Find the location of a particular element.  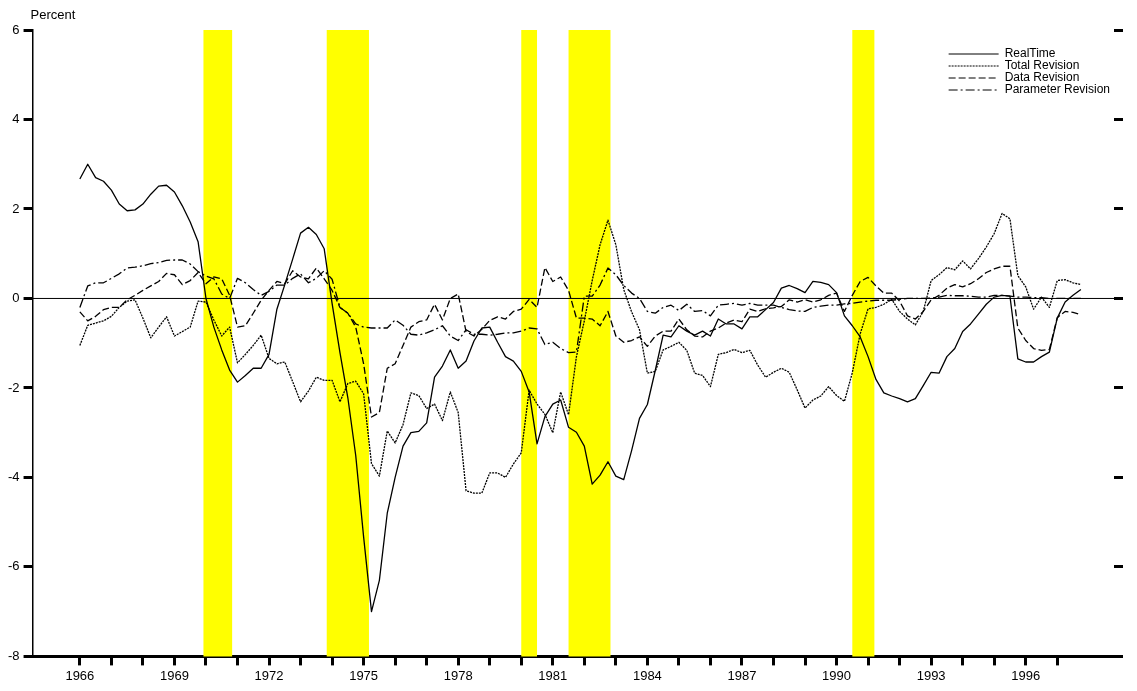

x-tick-label: 1984 is located at coordinates (647, 675).